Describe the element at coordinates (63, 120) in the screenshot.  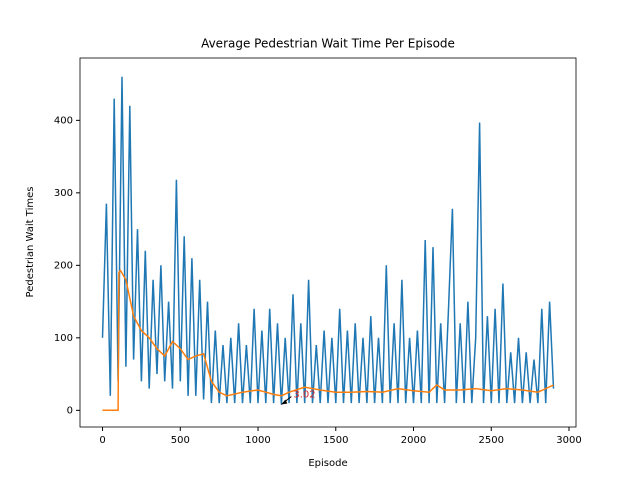
I see `y-tick-label: 400` at that location.